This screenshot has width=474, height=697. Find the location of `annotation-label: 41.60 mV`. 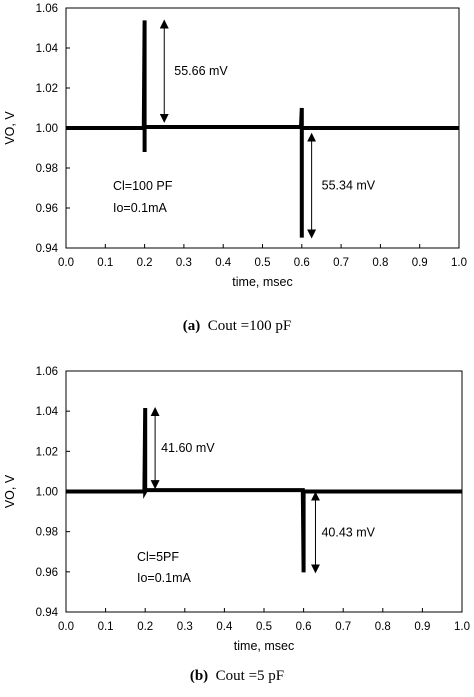

annotation-label: 41.60 mV is located at coordinates (188, 448).